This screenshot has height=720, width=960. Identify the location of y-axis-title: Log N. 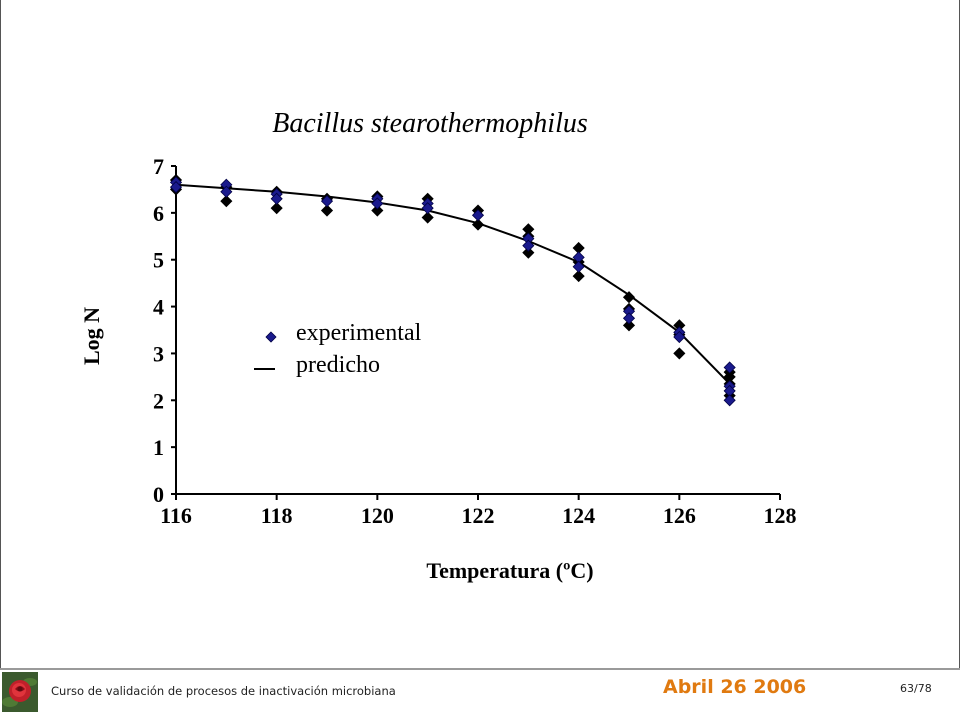
(91, 336).